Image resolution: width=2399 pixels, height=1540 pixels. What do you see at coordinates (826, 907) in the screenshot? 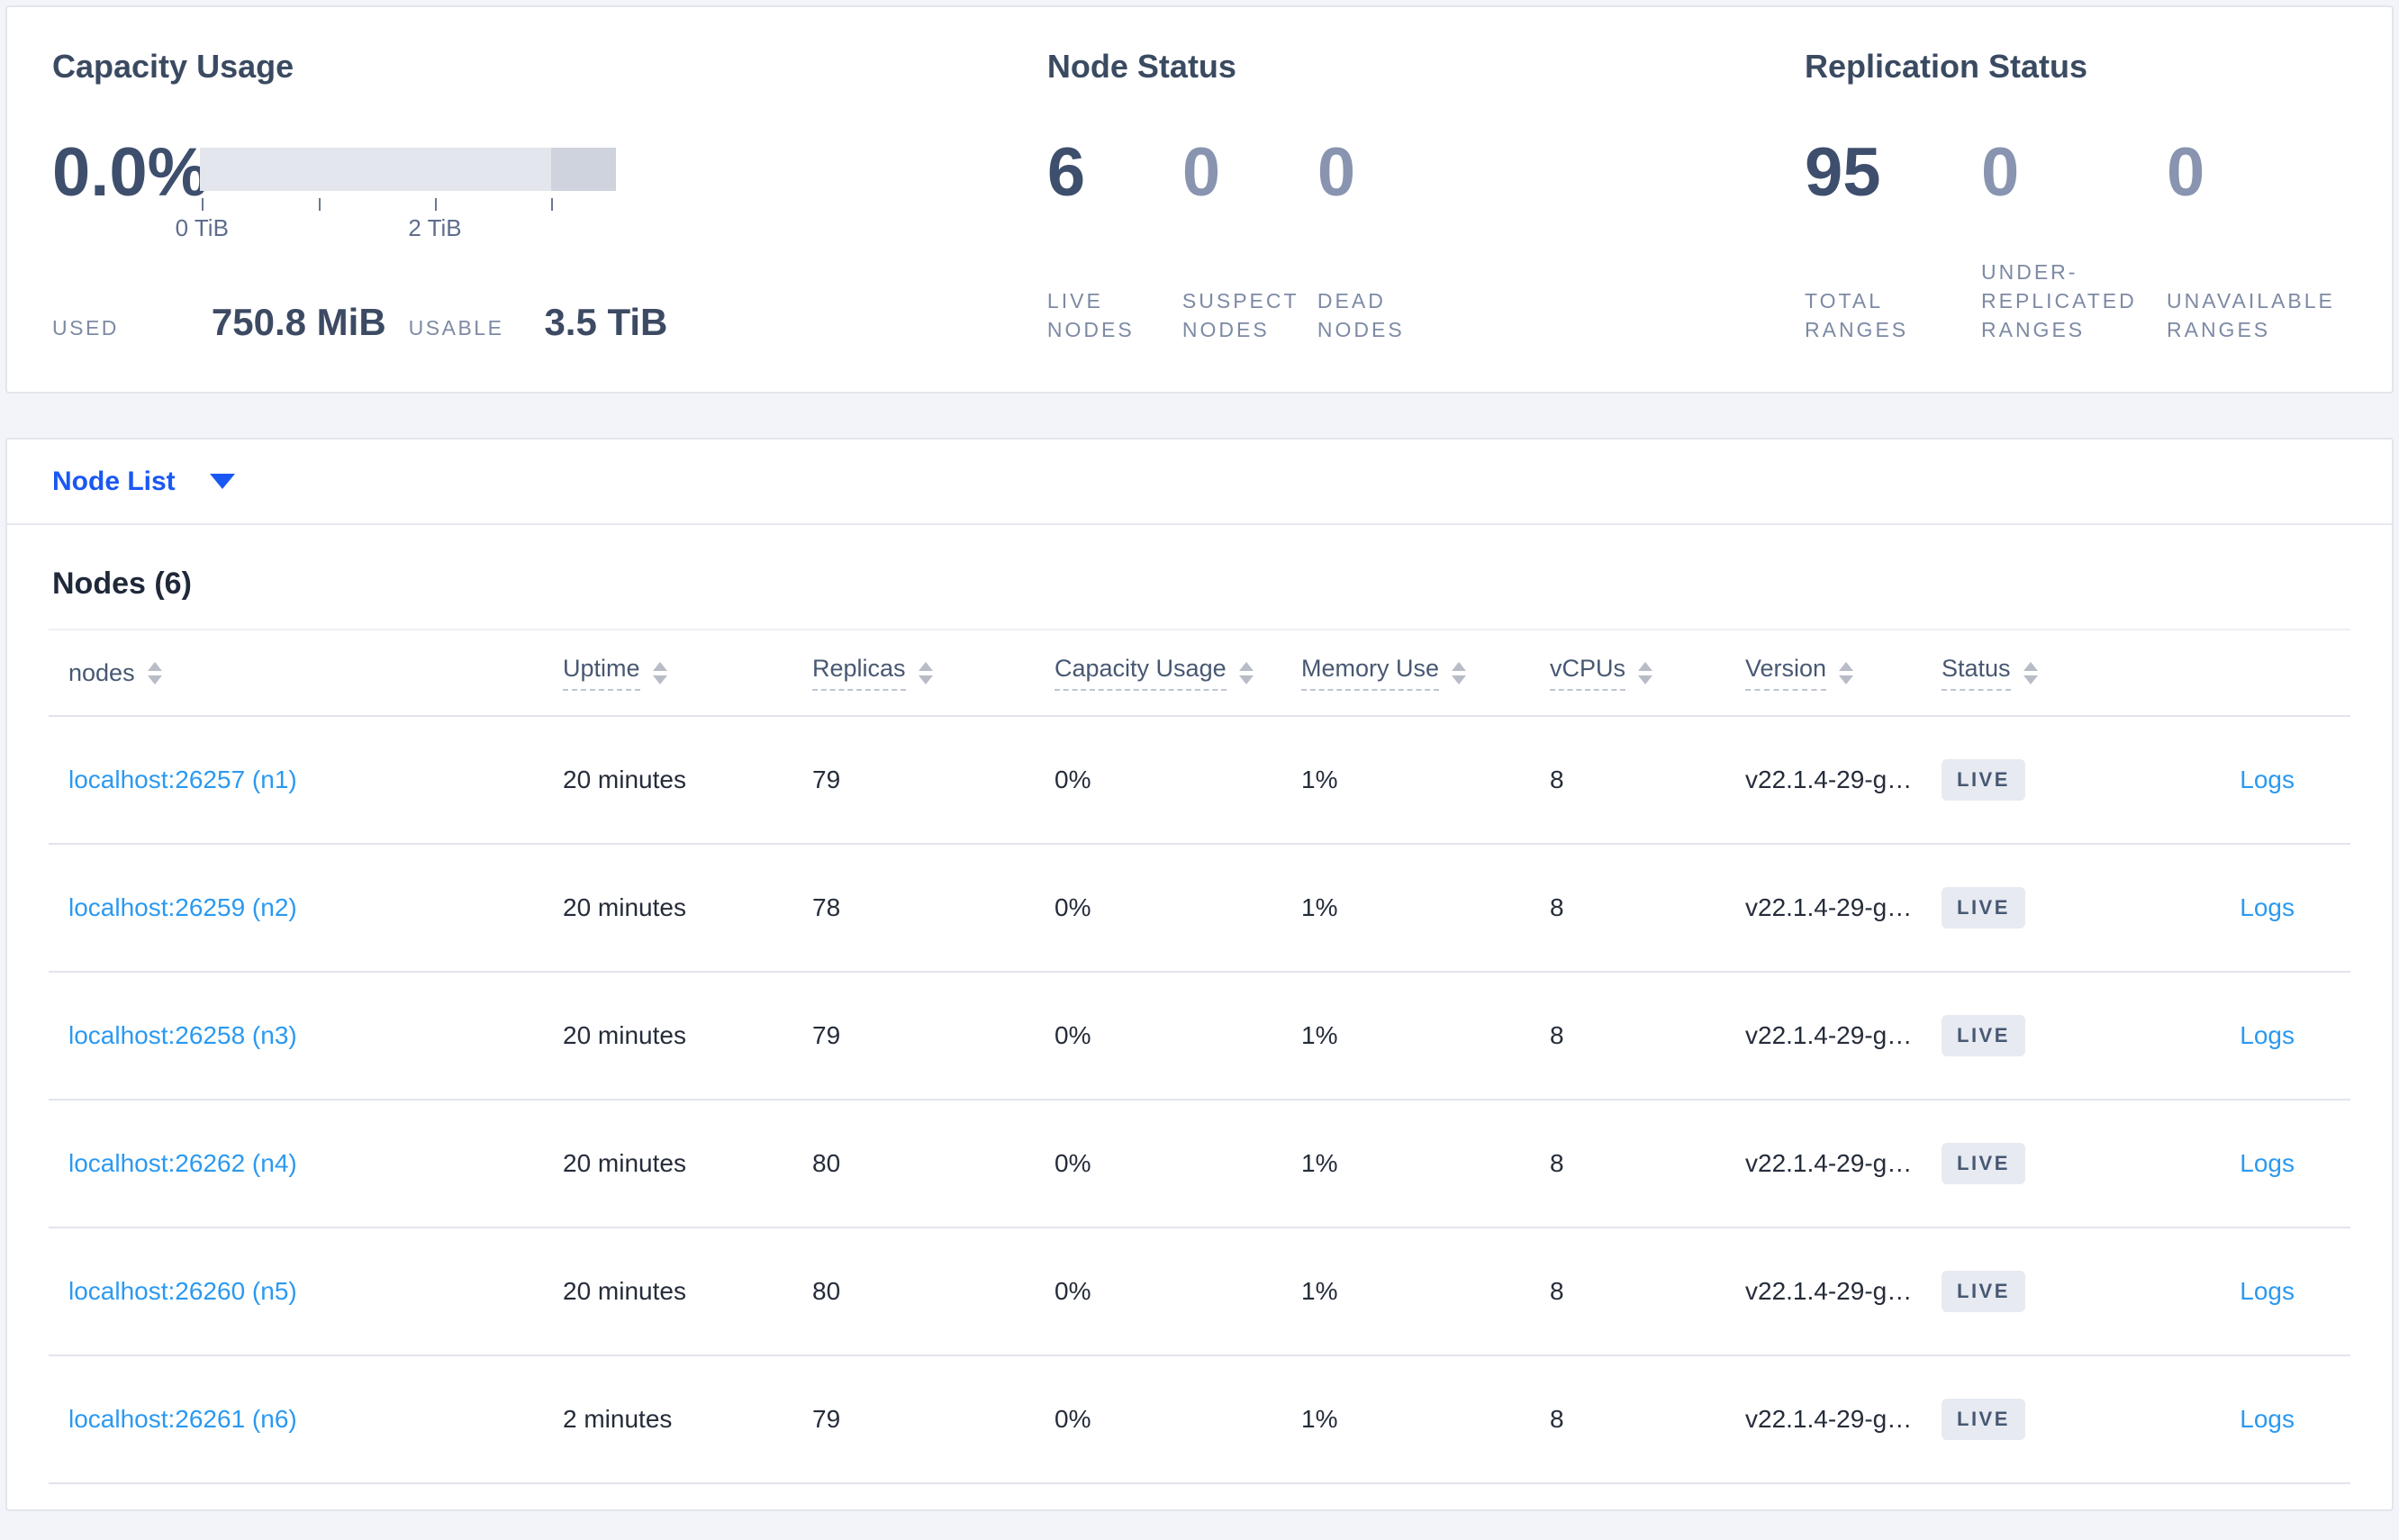
I see `replicas-value: 78` at bounding box center [826, 907].